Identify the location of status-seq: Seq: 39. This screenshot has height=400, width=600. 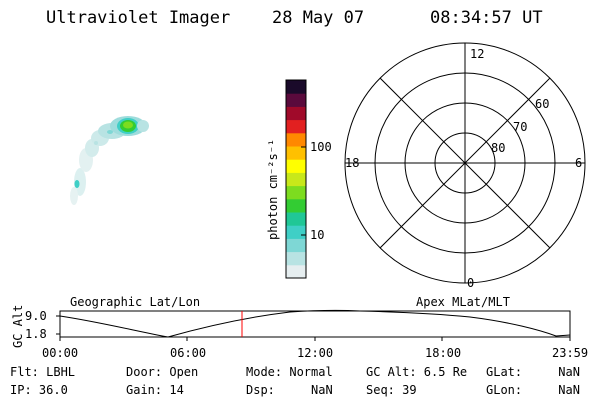
(391, 390).